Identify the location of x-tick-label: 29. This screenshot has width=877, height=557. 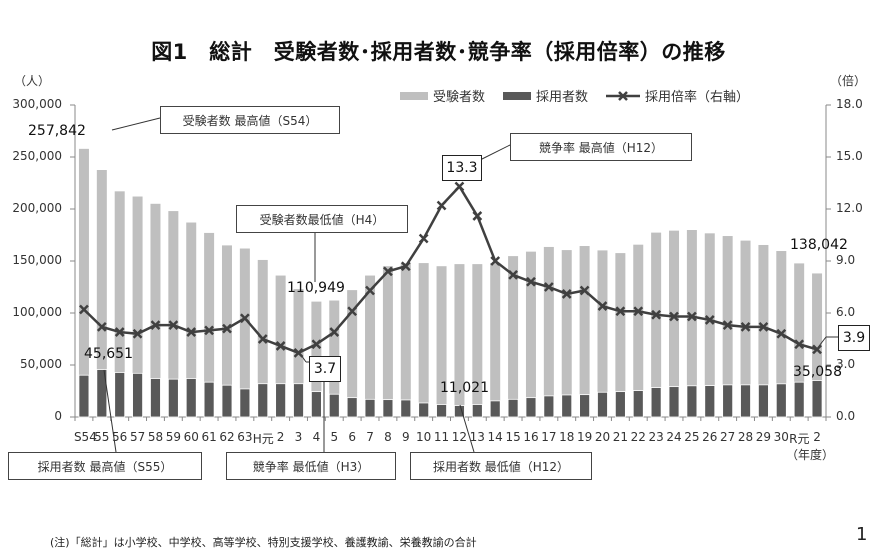
(763, 437).